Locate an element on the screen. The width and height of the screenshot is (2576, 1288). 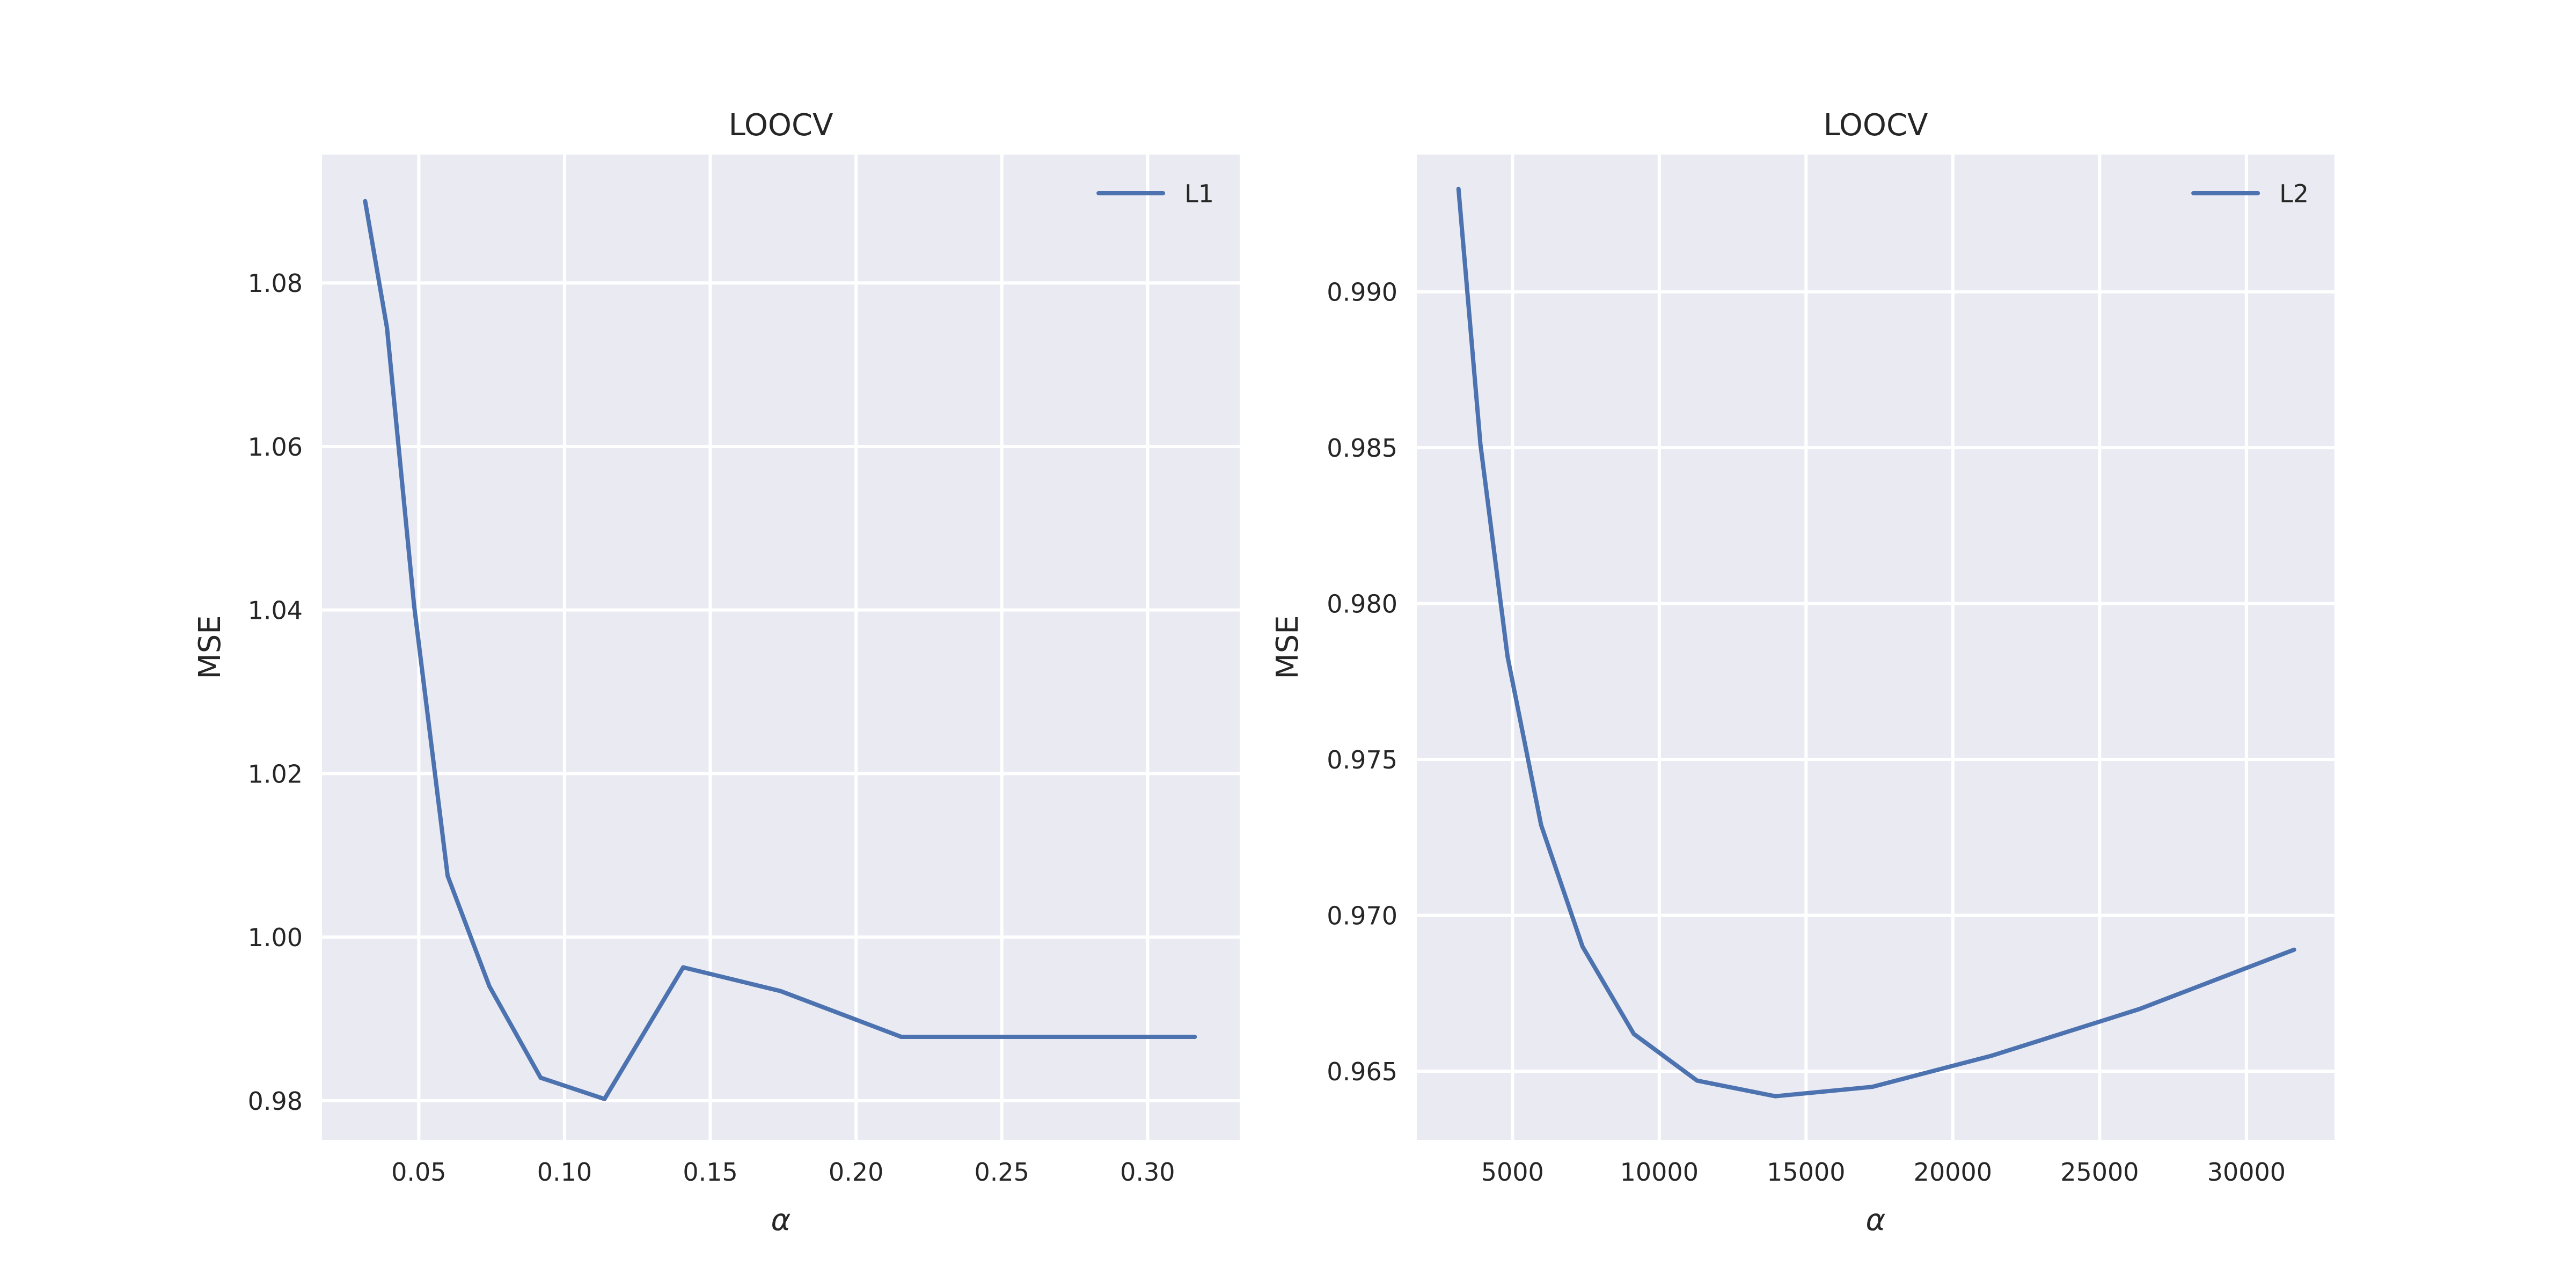
y-tick-label: 1.06 is located at coordinates (275, 447).